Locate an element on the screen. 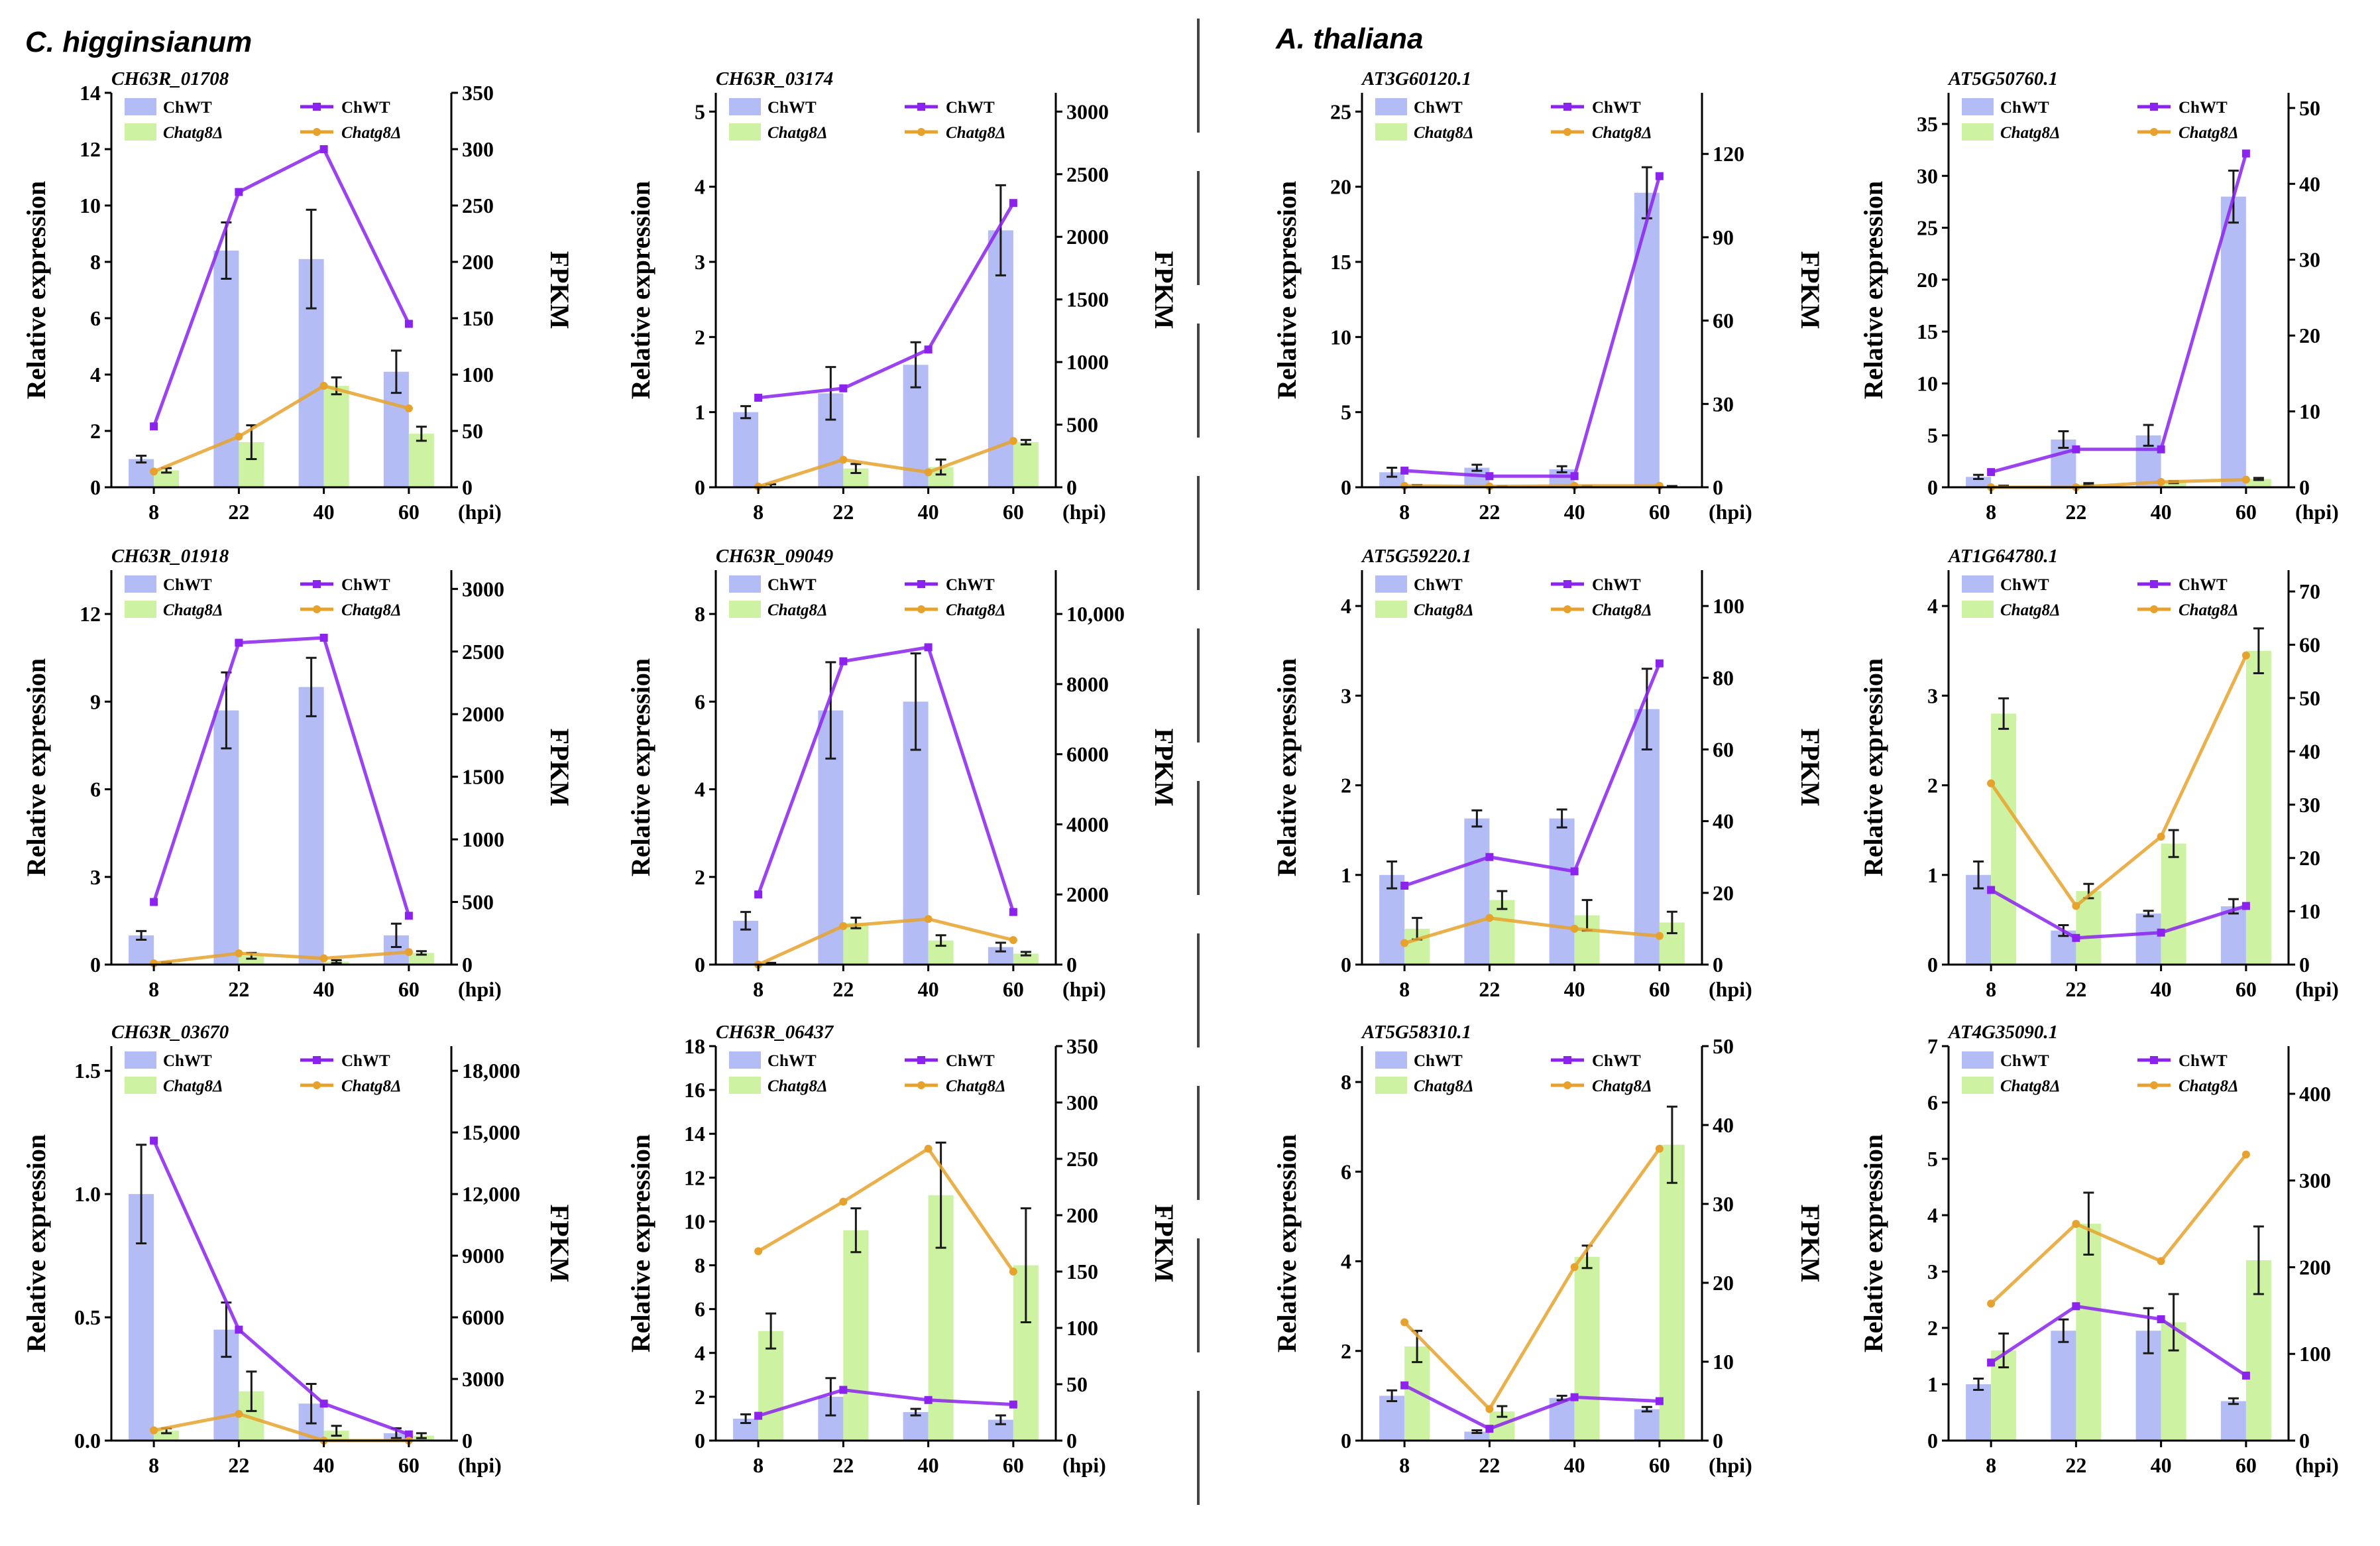 This screenshot has width=2380, height=1546. y2tick-label: 90 is located at coordinates (1723, 237).